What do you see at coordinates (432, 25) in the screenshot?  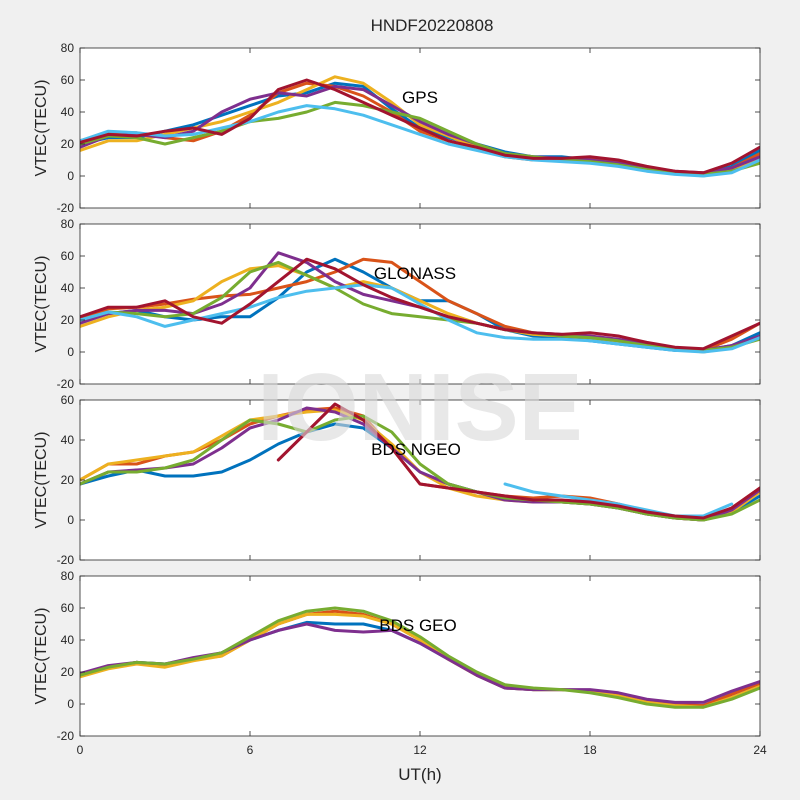 I see `figure-title: HNDF20220808` at bounding box center [432, 25].